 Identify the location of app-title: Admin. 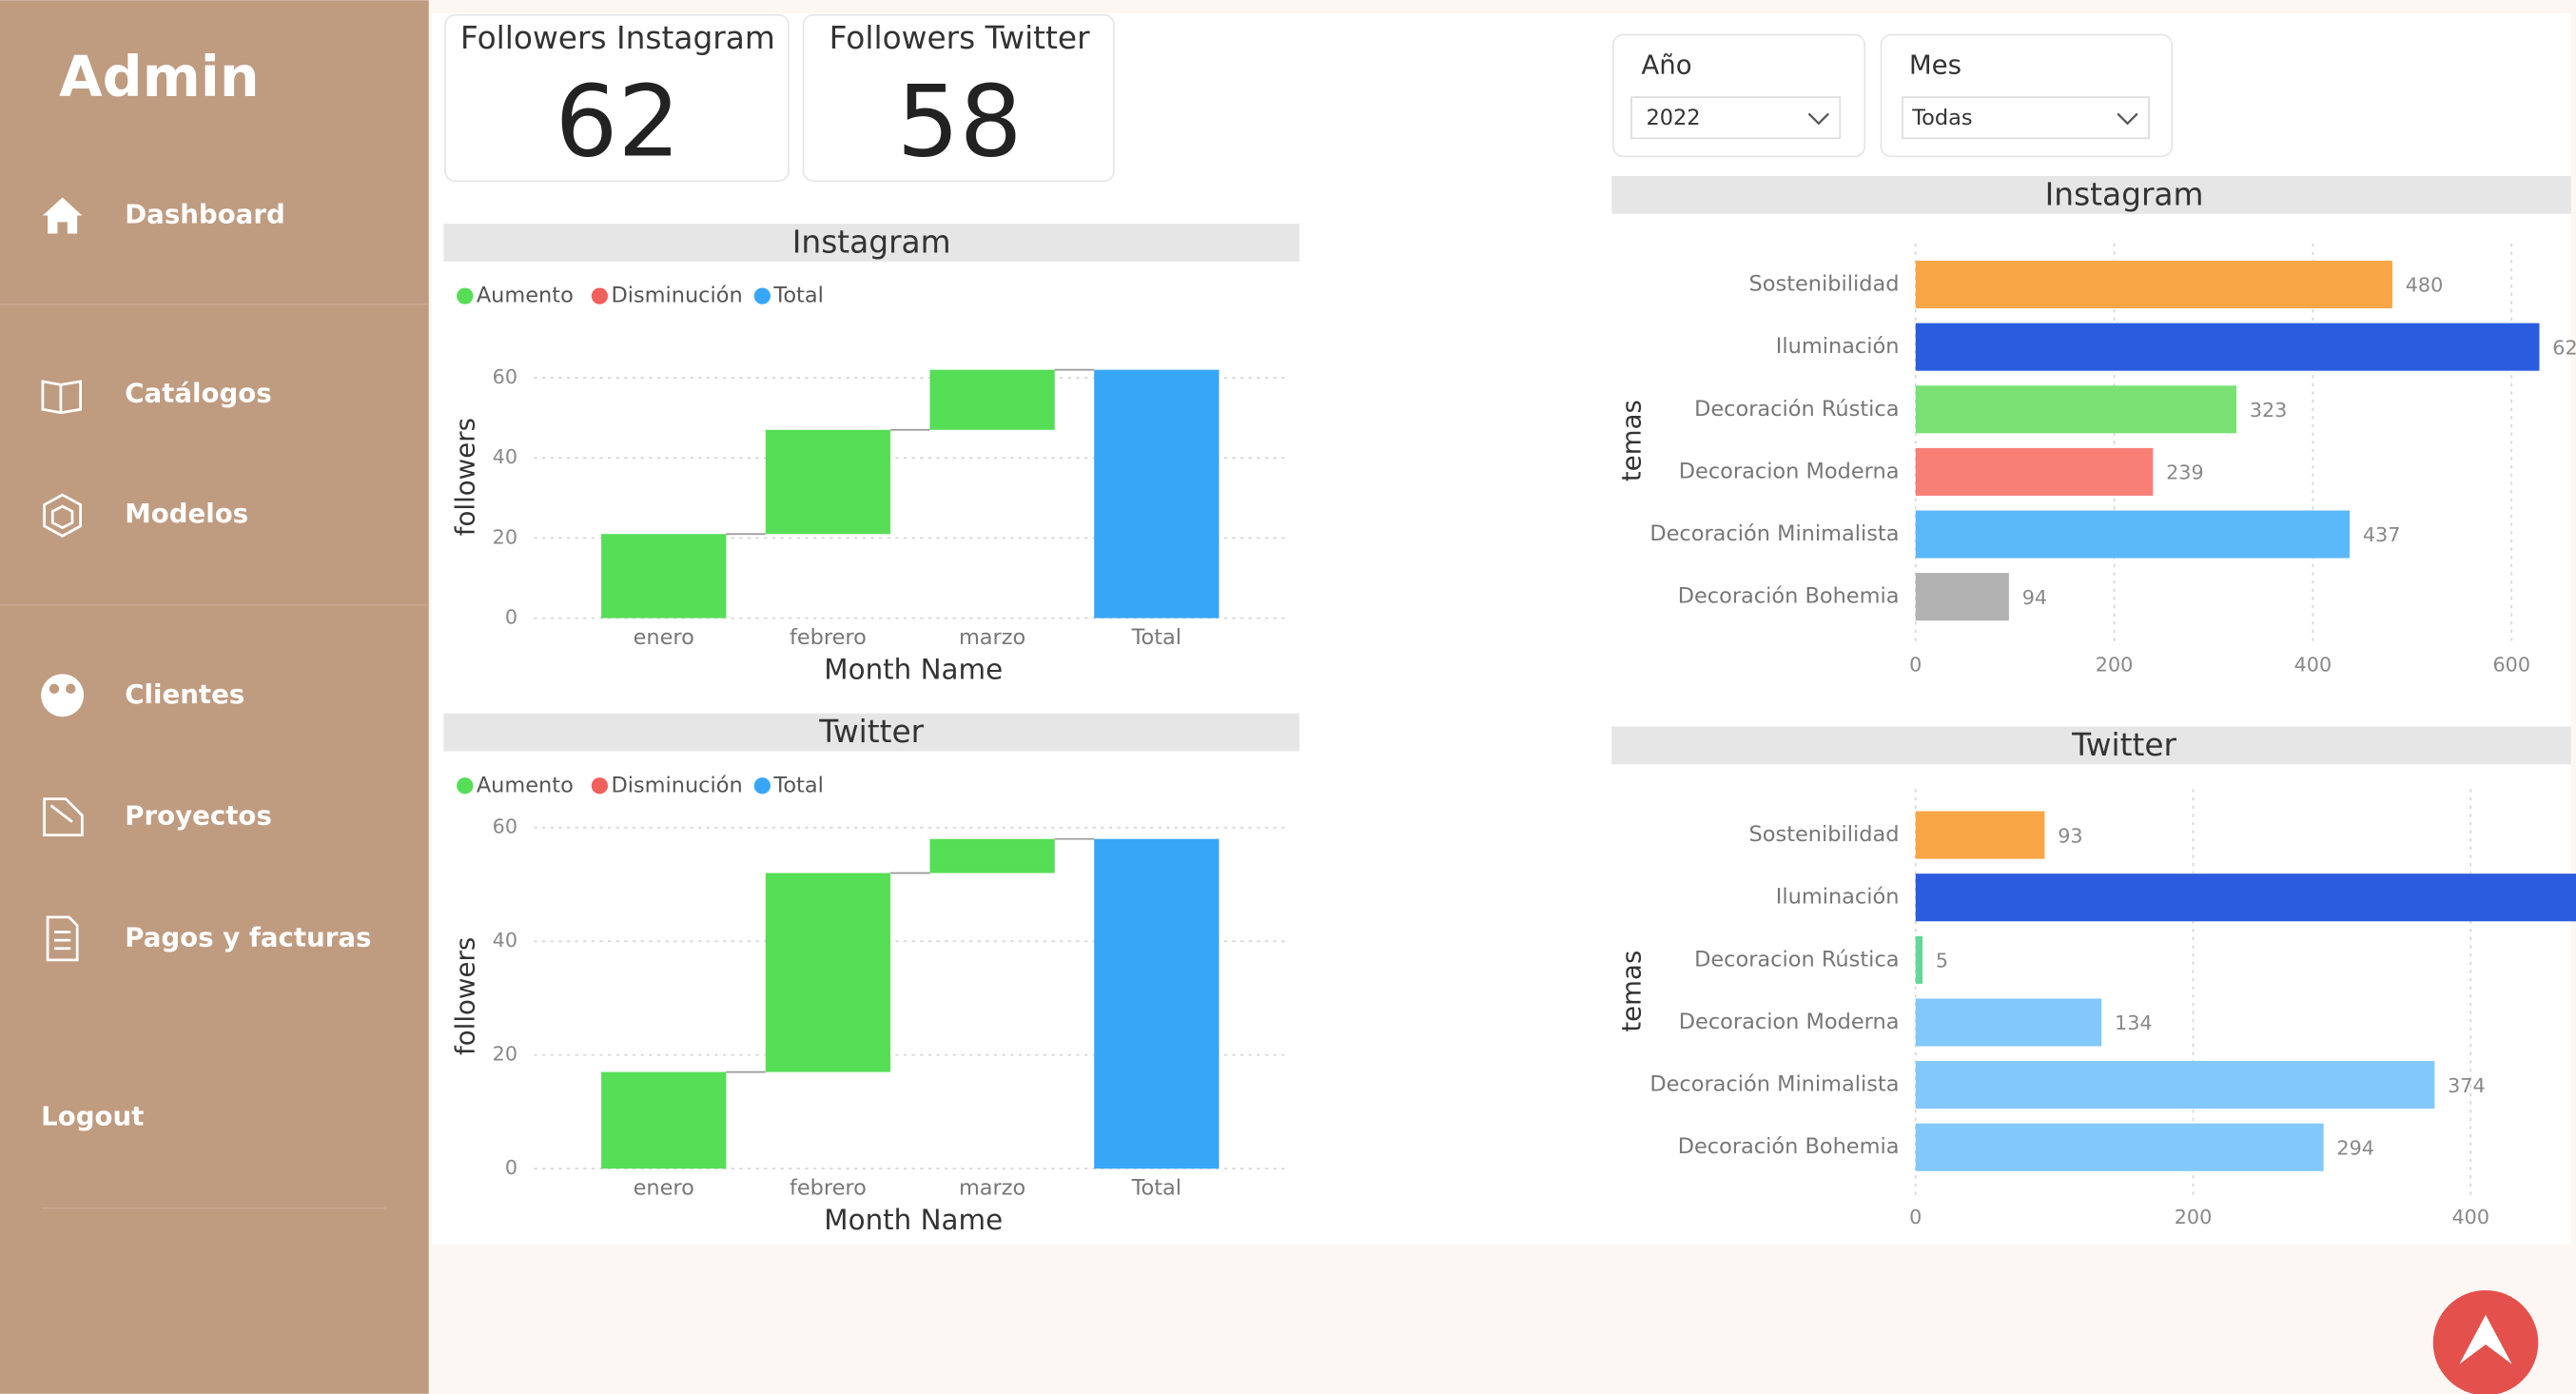
(160, 77).